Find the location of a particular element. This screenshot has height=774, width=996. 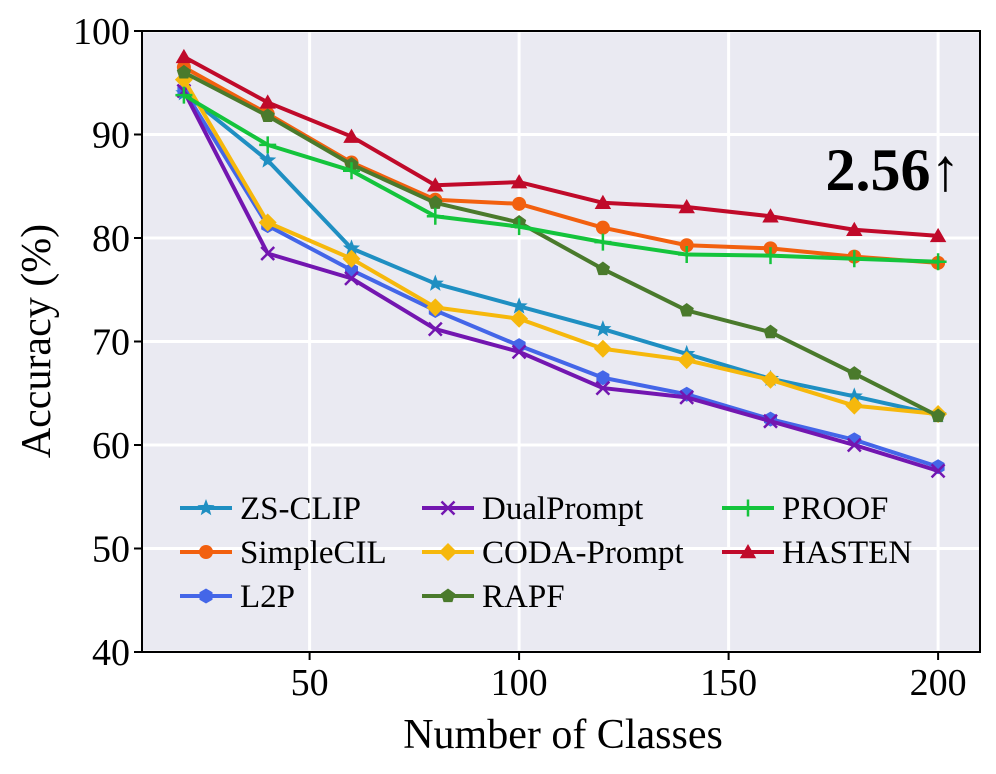

legend-marker-rapf is located at coordinates (448, 595).